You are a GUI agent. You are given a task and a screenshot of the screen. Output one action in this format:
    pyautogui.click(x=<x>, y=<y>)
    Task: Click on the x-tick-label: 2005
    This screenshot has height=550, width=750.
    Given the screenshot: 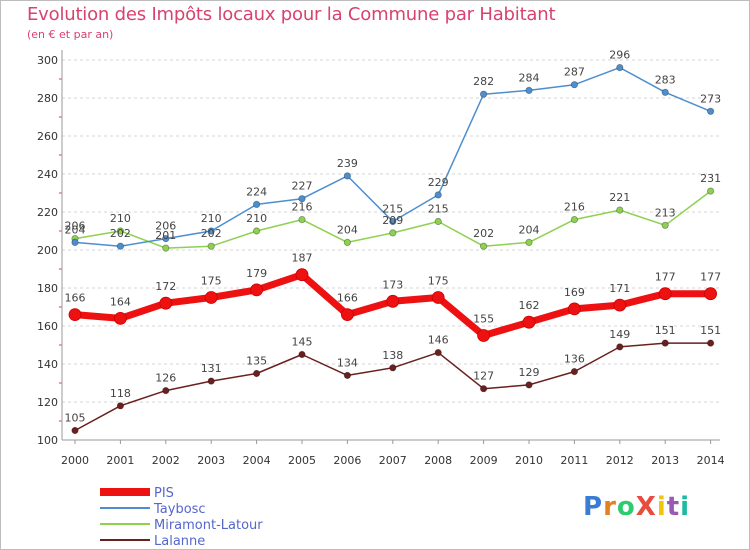 What is the action you would take?
    pyautogui.click(x=302, y=460)
    